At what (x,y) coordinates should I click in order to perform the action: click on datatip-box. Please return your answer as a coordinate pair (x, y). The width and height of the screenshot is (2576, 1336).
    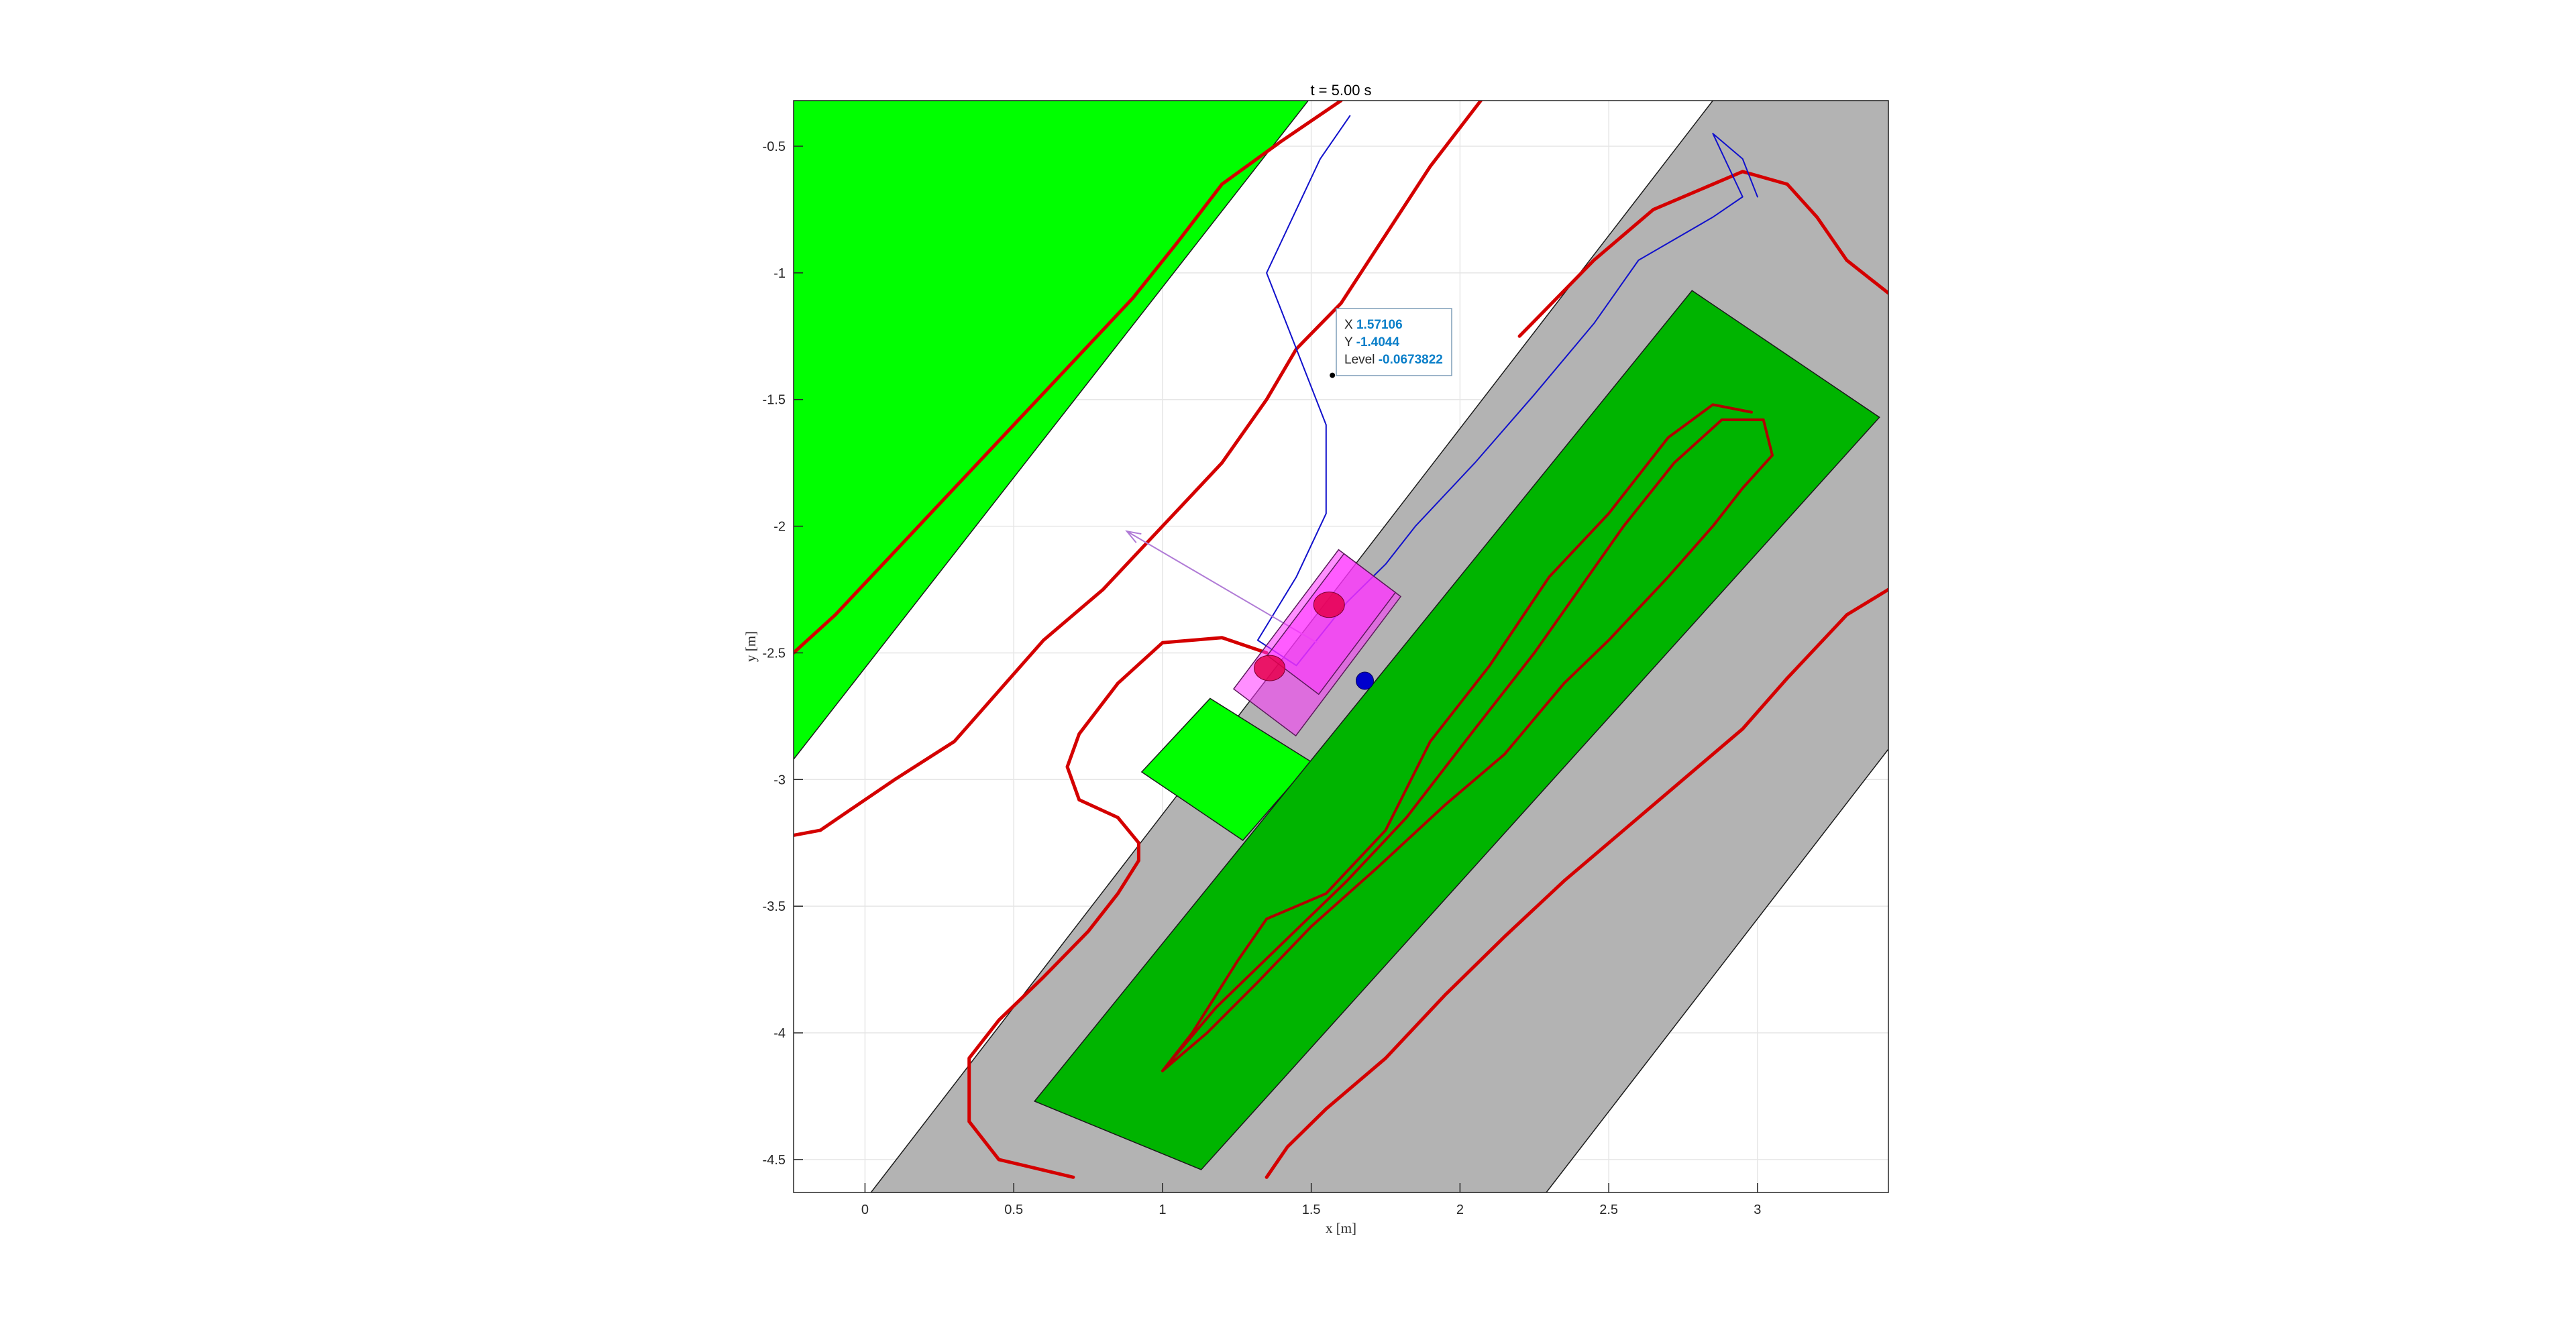
    Looking at the image, I should click on (1394, 342).